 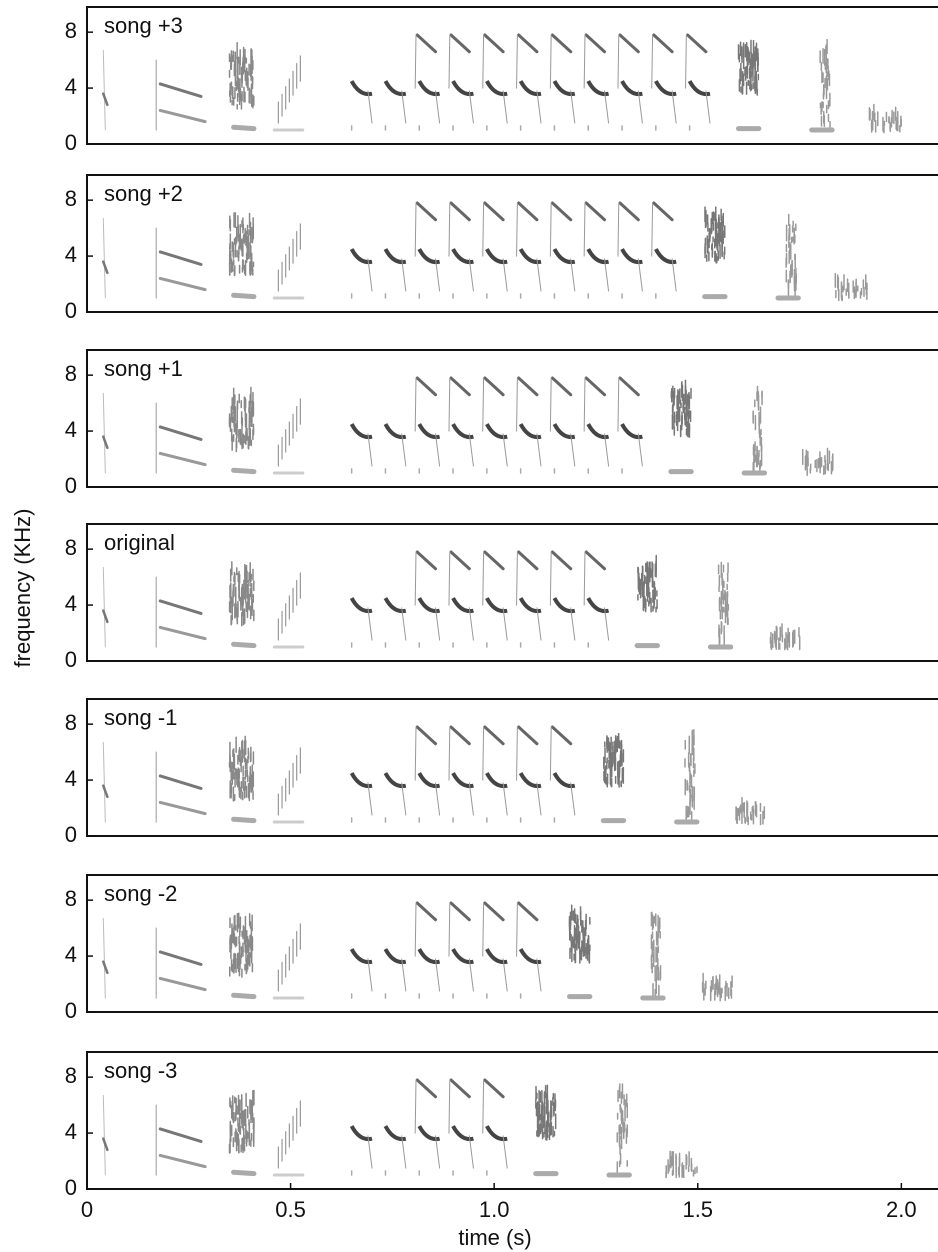 I want to click on x-tick-label: 0.5, so click(x=290, y=1209).